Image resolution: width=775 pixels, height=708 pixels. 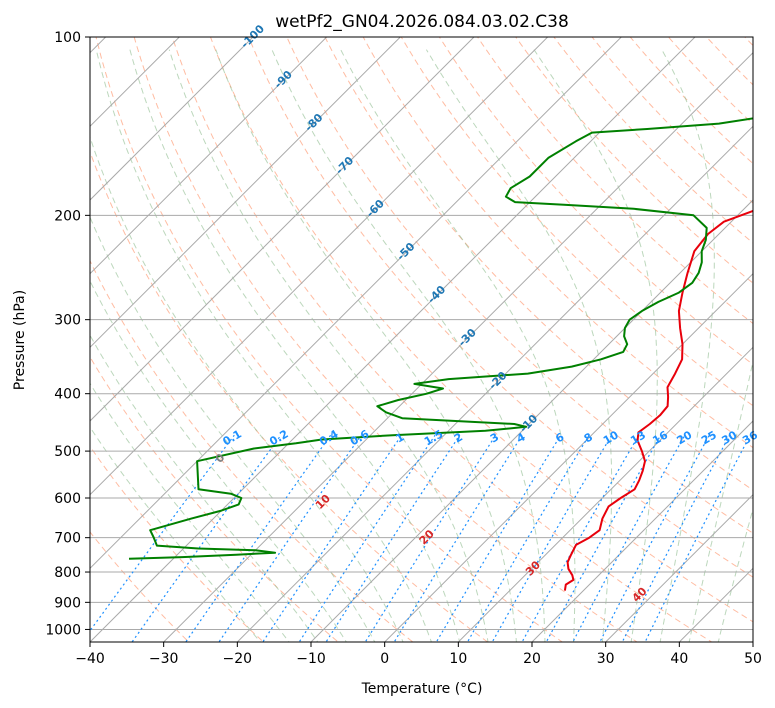 I want to click on x-tick-label: 50, so click(x=753, y=659).